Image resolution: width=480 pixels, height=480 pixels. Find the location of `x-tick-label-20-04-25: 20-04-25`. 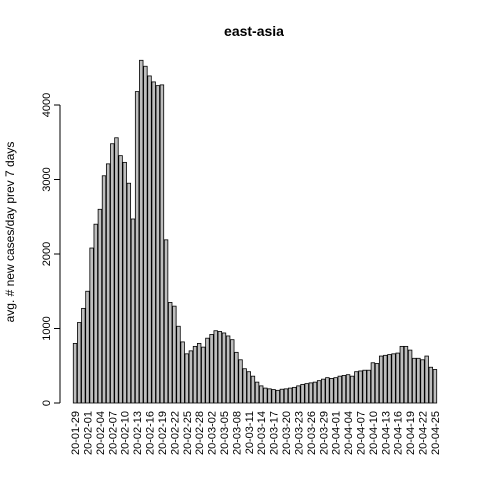

x-tick-label-20-04-25: 20-04-25 is located at coordinates (436, 433).